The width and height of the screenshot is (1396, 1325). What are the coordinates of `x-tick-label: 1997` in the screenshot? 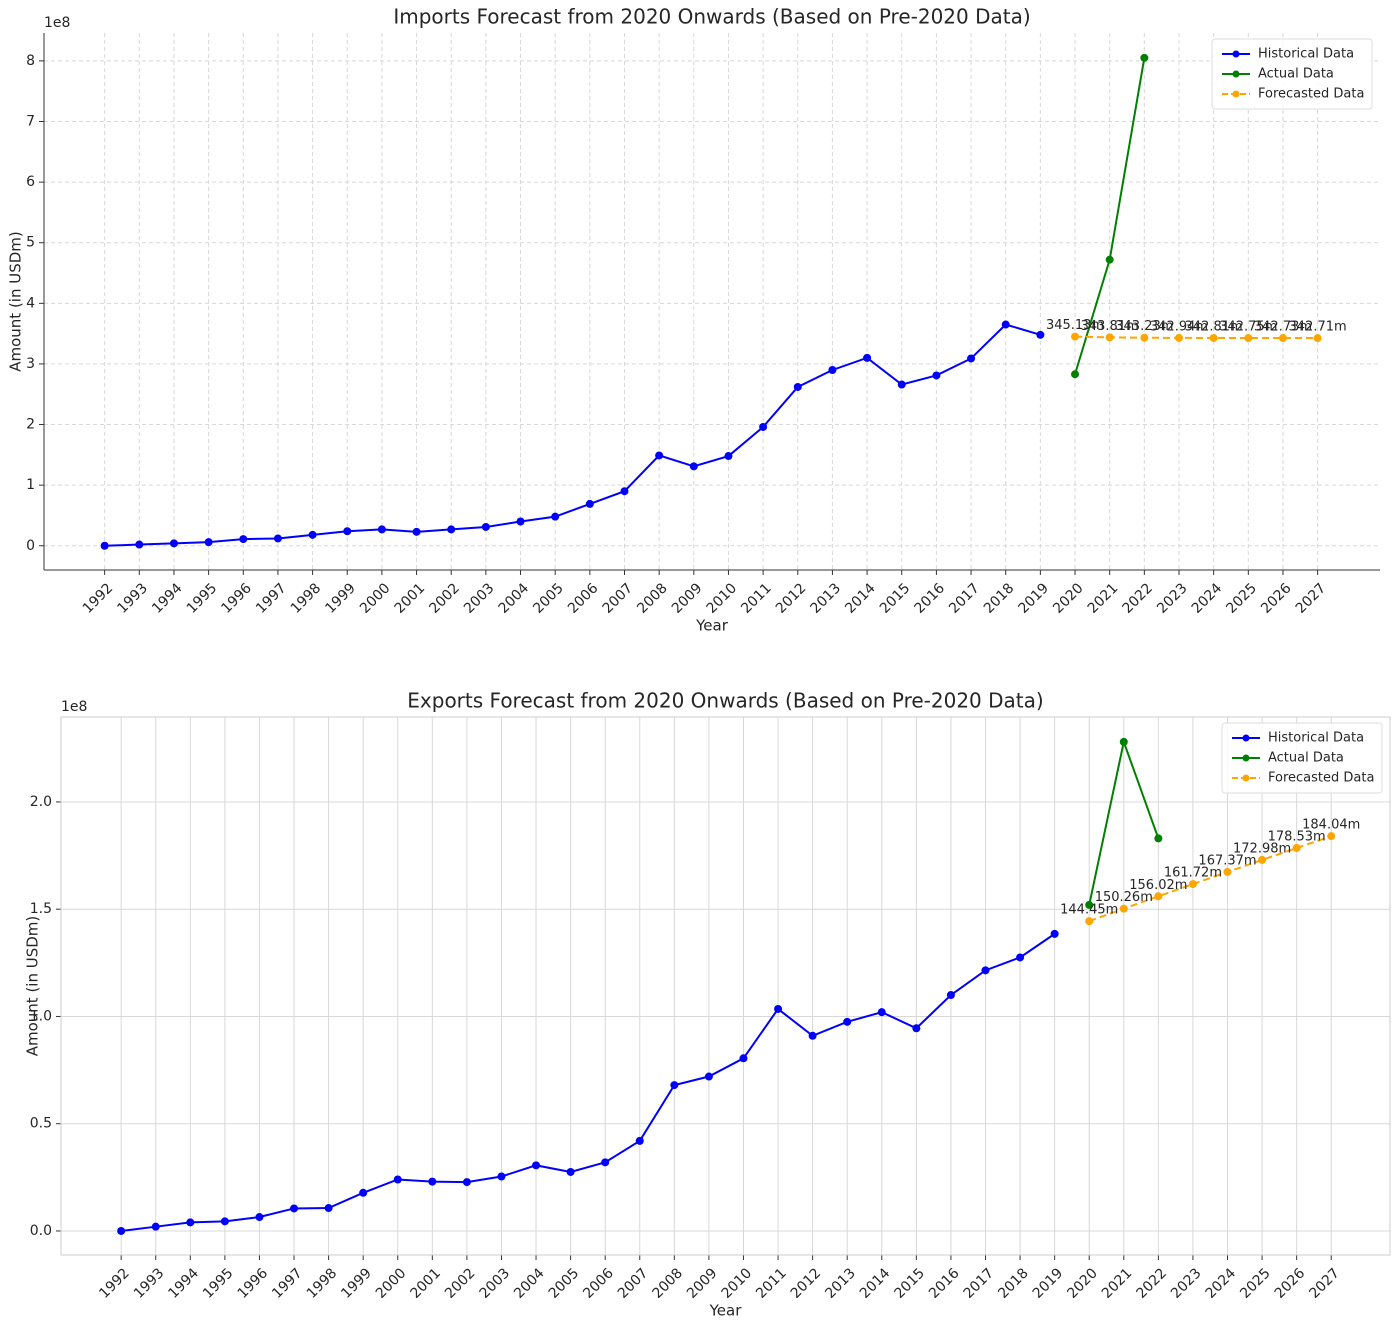 It's located at (271, 598).